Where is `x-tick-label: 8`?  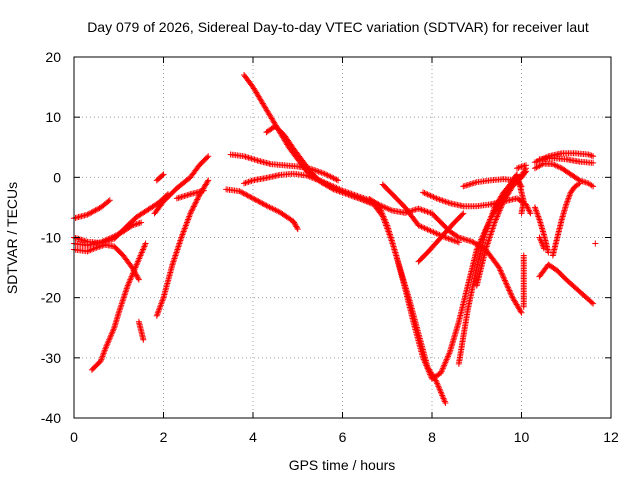
x-tick-label: 8 is located at coordinates (432, 437).